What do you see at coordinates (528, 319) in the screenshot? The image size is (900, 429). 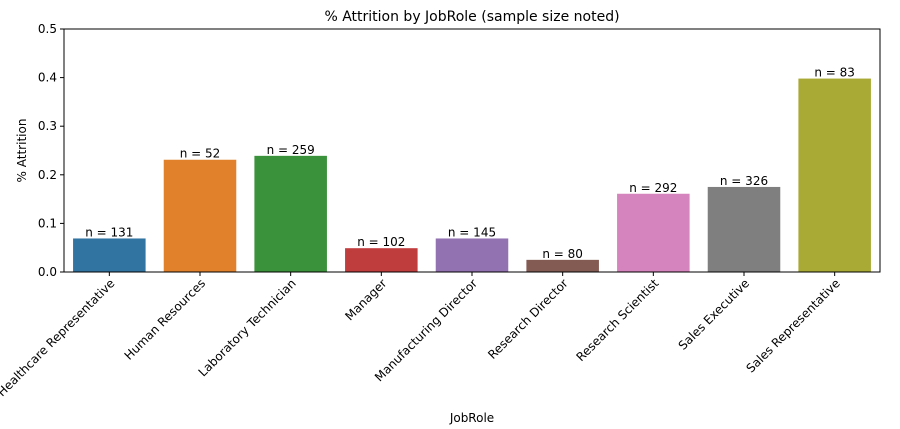 I see `x-tick-label-5: Research Director` at bounding box center [528, 319].